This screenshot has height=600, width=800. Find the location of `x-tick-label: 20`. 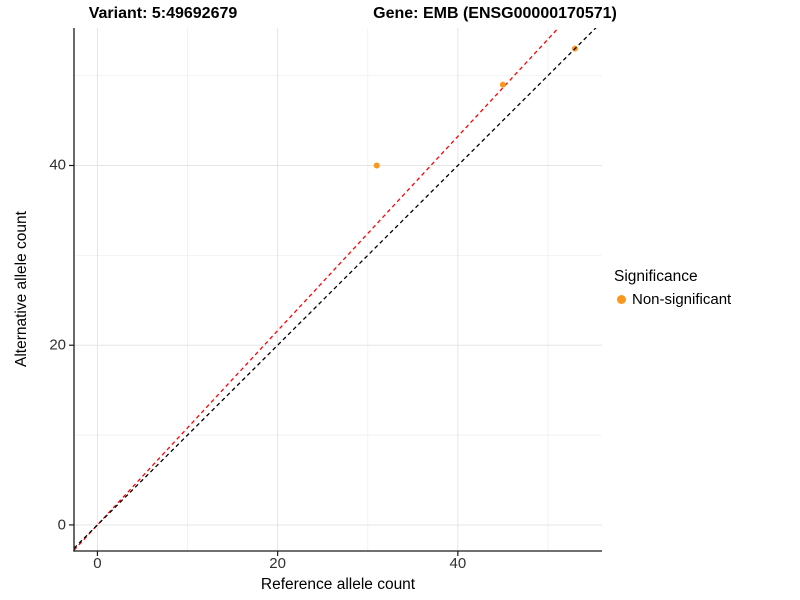

x-tick-label: 20 is located at coordinates (277, 563).